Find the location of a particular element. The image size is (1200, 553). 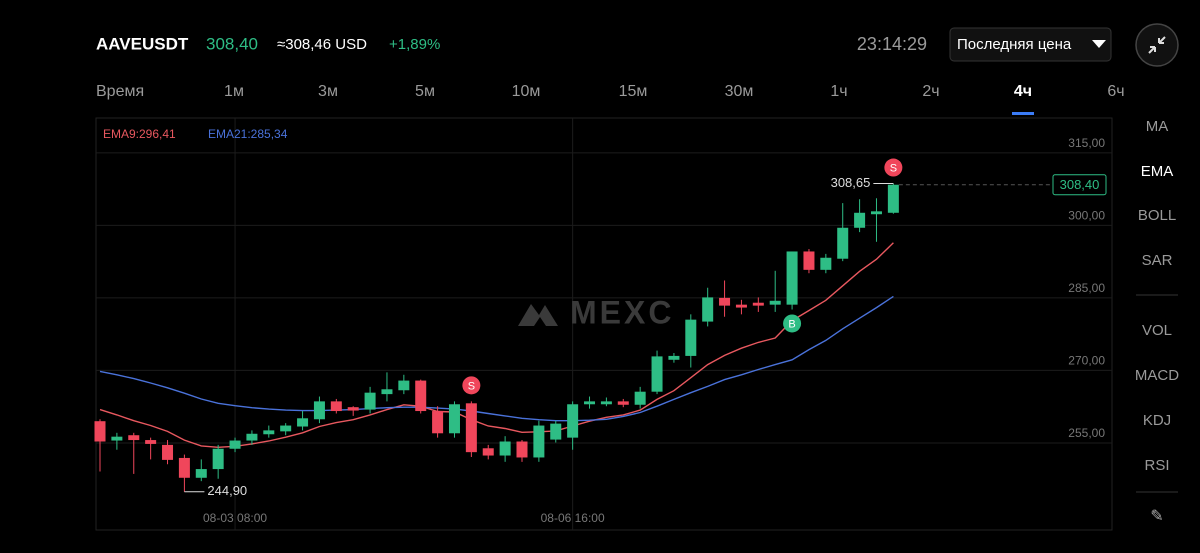

indicator-option: RSI is located at coordinates (1156, 465).